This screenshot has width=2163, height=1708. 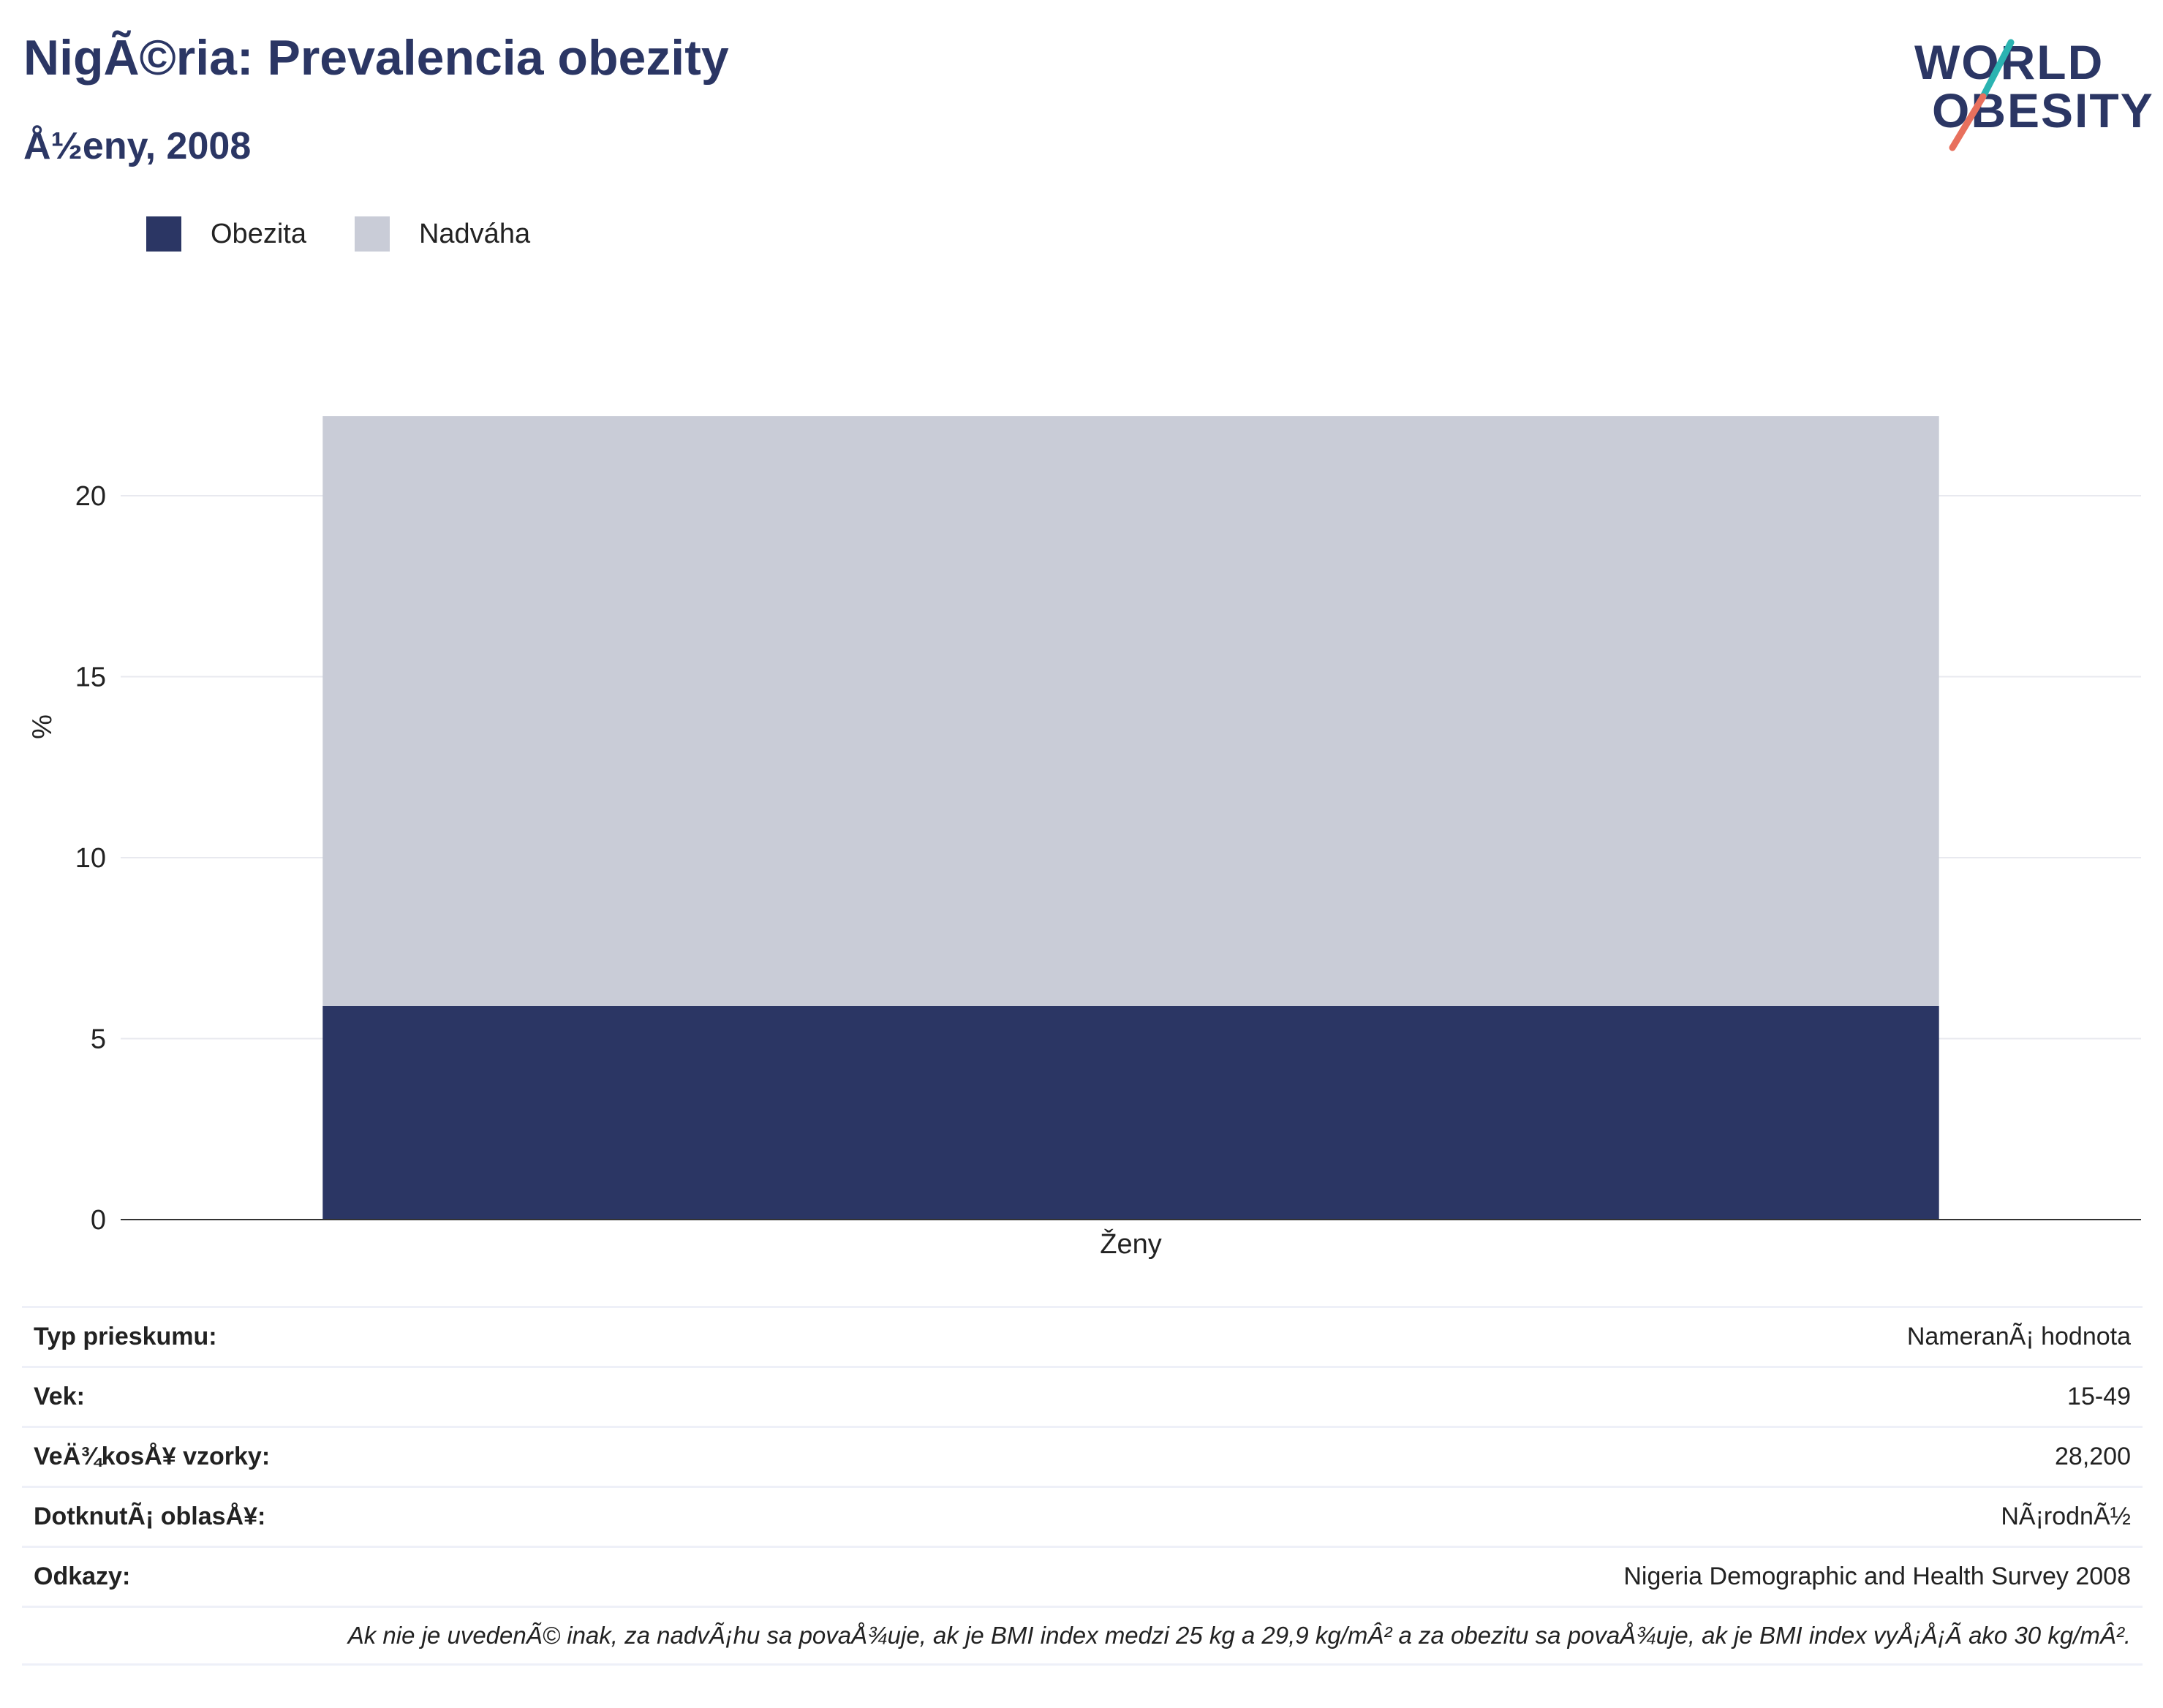 What do you see at coordinates (2018, 1336) in the screenshot?
I see `info-value: NameranÃ¡ hodnota` at bounding box center [2018, 1336].